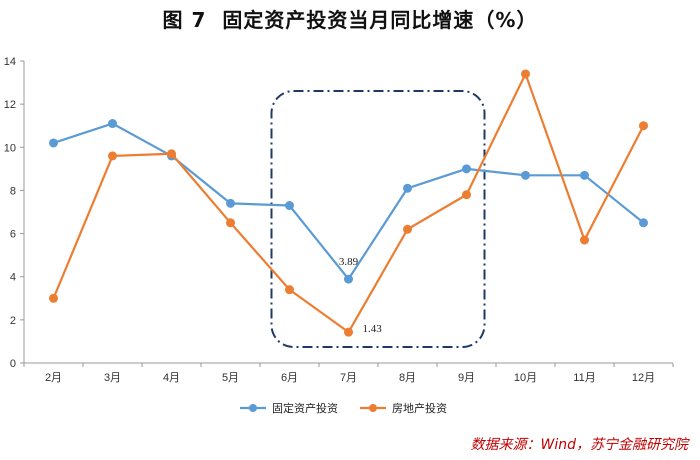  Describe the element at coordinates (13, 191) in the screenshot. I see `y-tick-label: 8` at that location.